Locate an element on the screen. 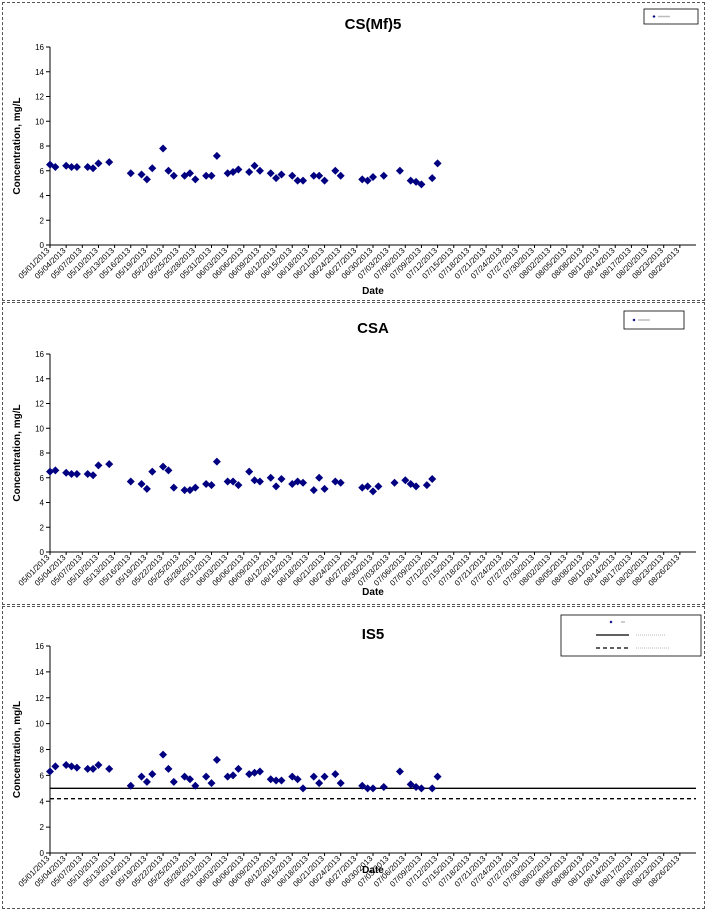 This screenshot has height=912, width=708. legend-box is located at coordinates (631, 635).